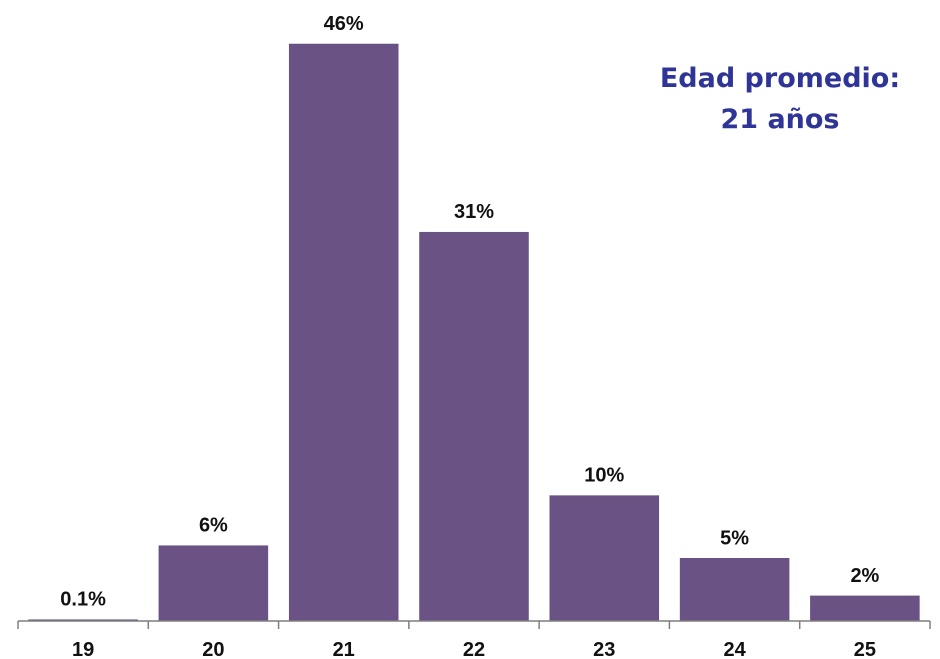 This screenshot has width=940, height=659. What do you see at coordinates (83, 649) in the screenshot?
I see `x-tick-label-19: 19` at bounding box center [83, 649].